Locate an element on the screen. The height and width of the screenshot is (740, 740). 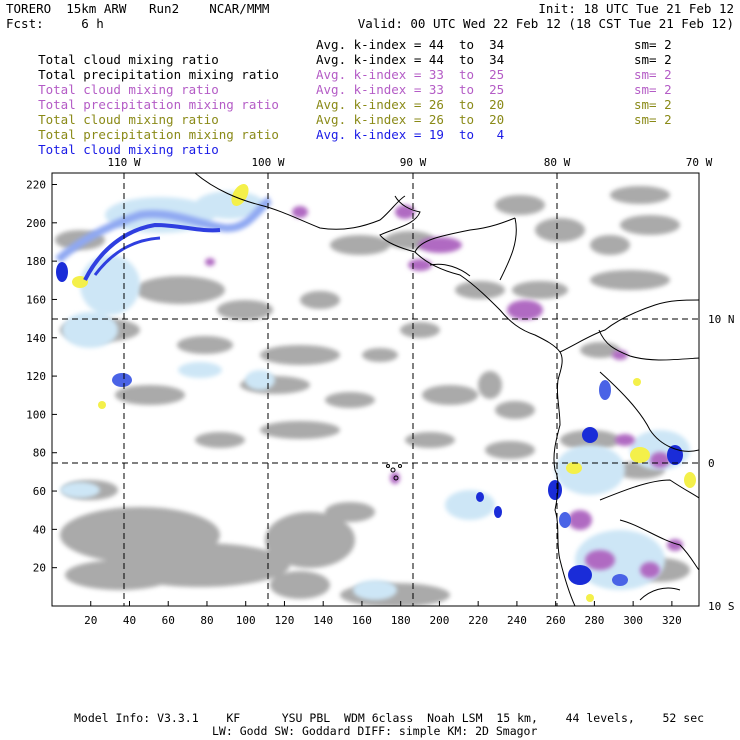
grid-y-label: 220 is located at coordinates (36, 184).